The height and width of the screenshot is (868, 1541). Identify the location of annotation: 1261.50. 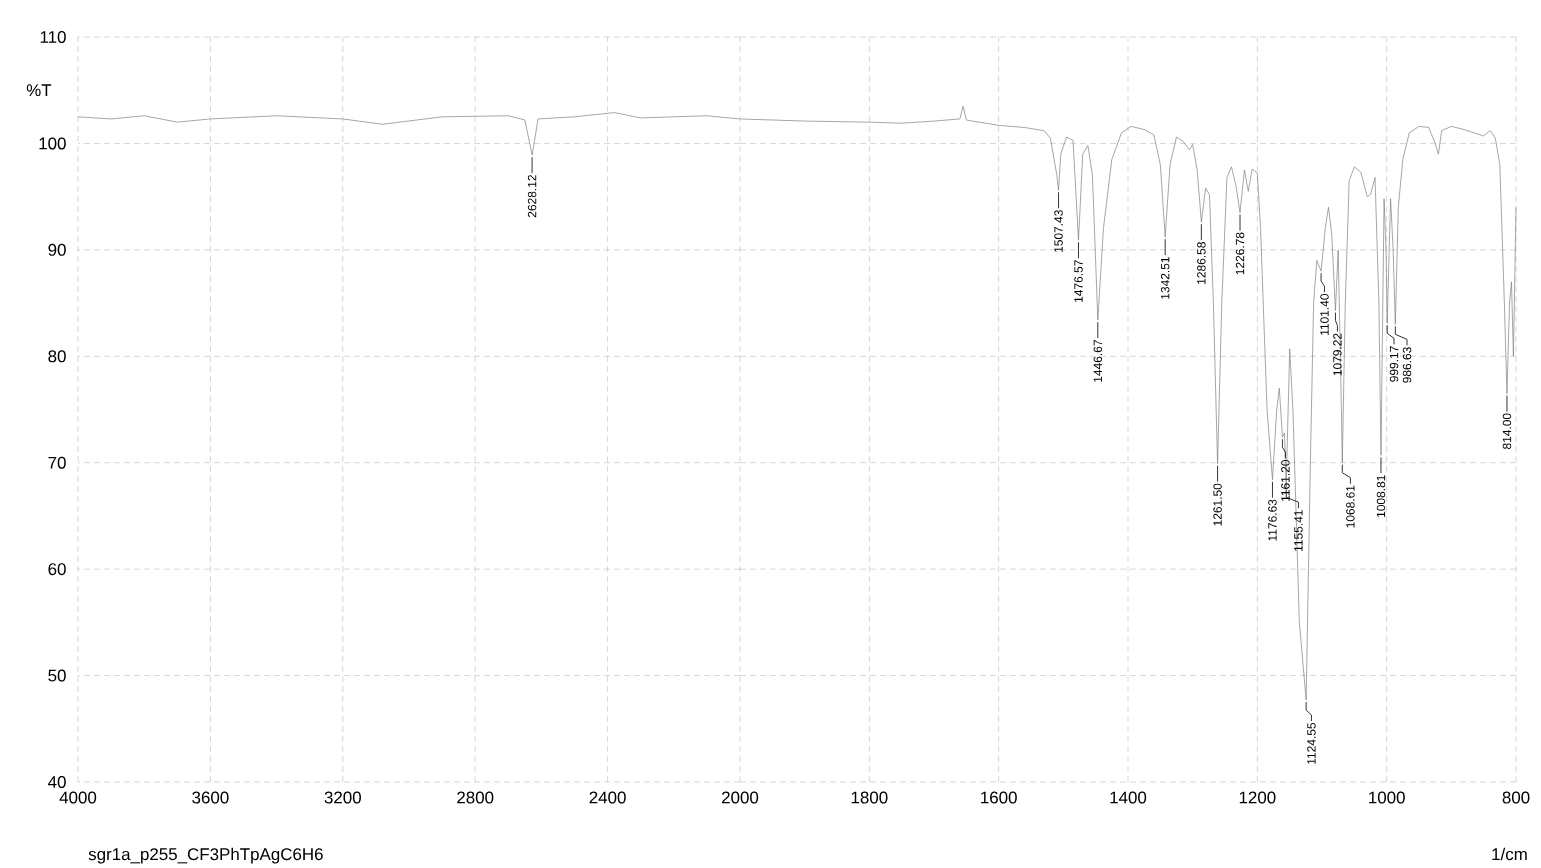
(1217, 504).